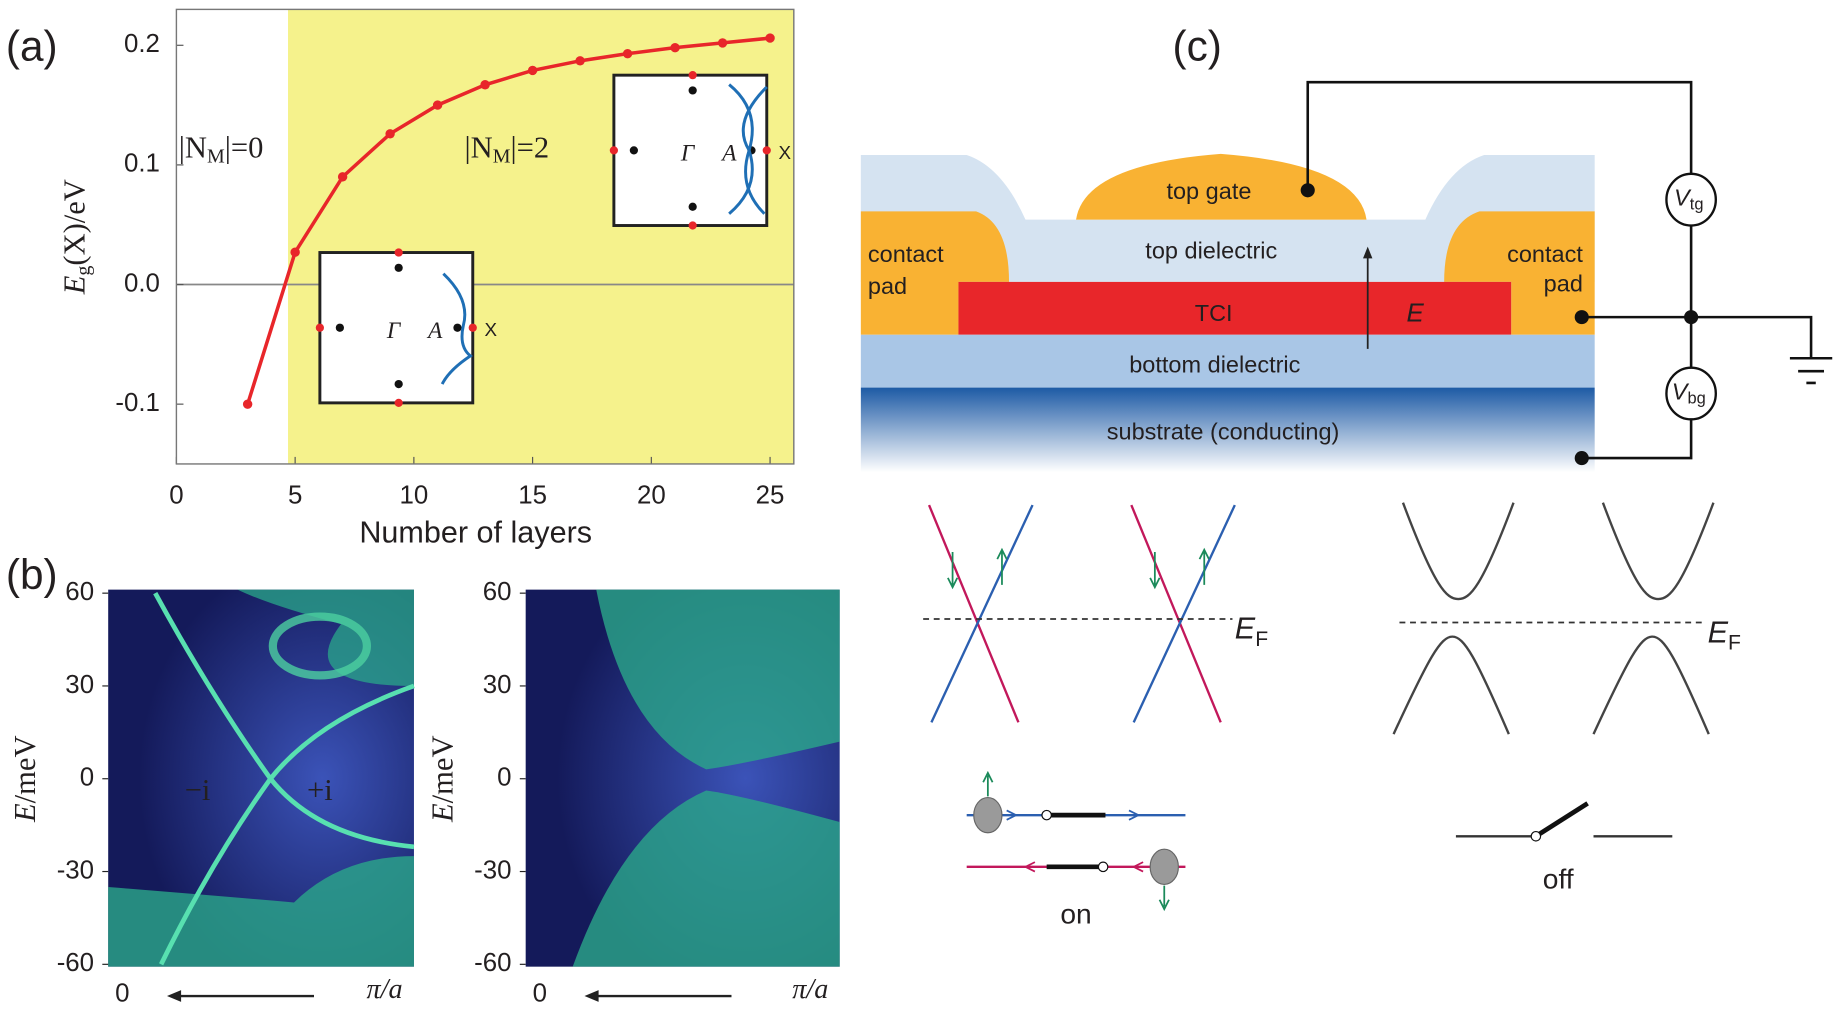 Image resolution: width=1844 pixels, height=1016 pixels. What do you see at coordinates (176, 496) in the screenshot?
I see `x-tick-label: 0` at bounding box center [176, 496].